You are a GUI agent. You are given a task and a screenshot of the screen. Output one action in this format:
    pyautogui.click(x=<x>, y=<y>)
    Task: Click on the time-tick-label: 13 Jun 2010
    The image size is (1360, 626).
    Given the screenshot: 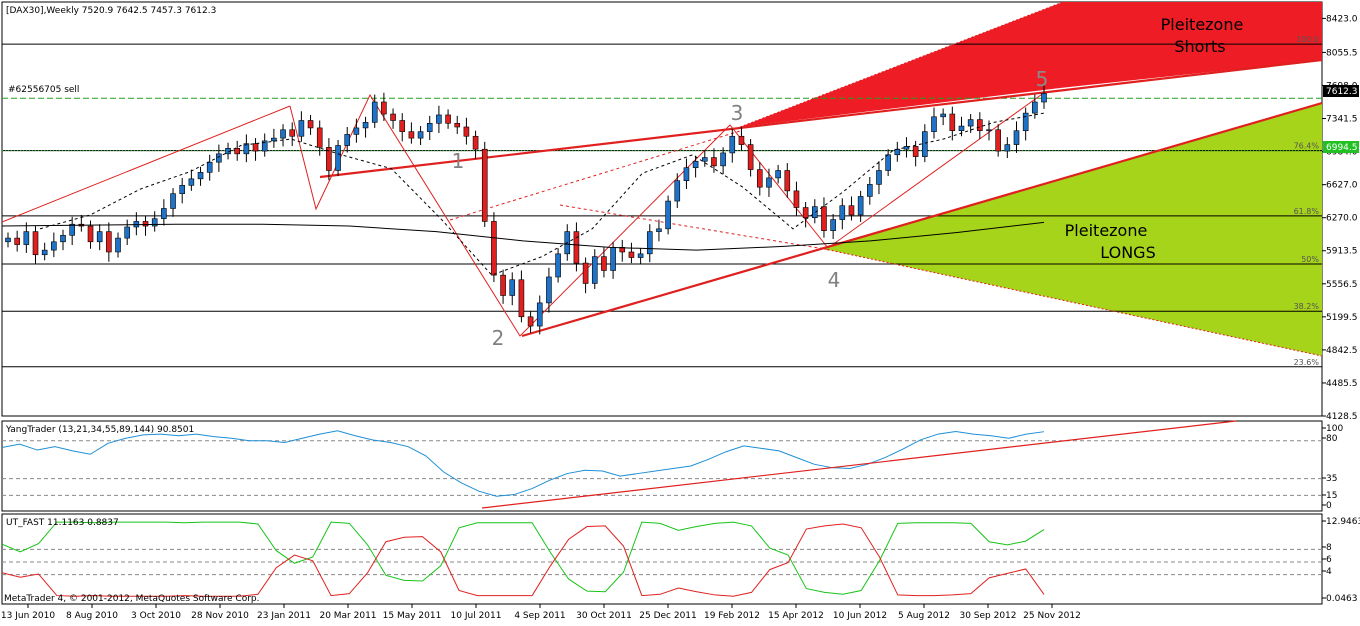 What is the action you would take?
    pyautogui.click(x=28, y=616)
    